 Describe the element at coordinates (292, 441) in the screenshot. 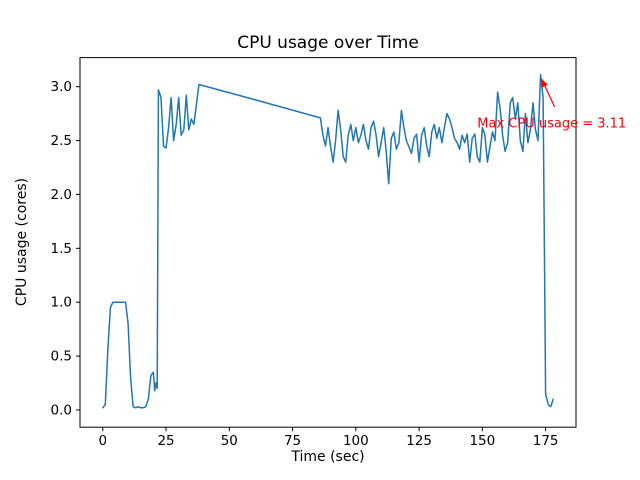

I see `x-tick-label: 75` at that location.